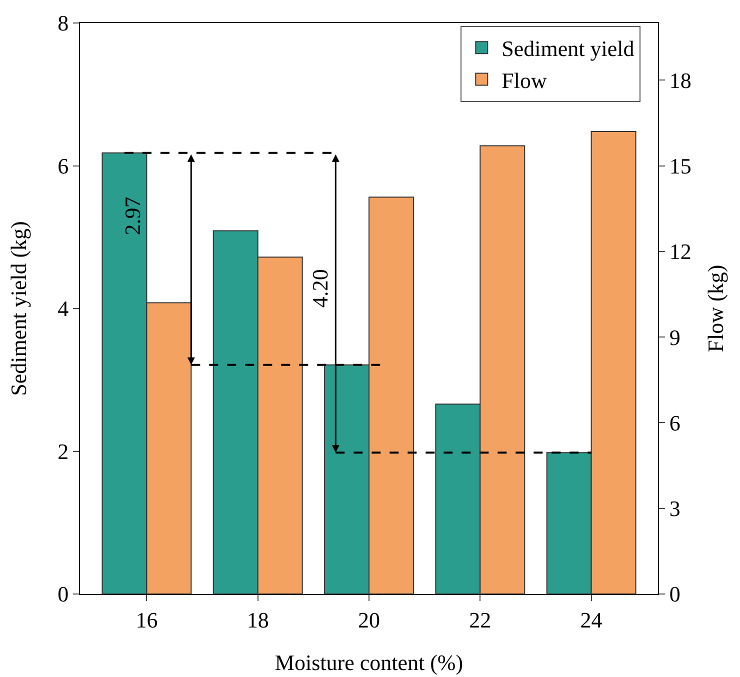 The height and width of the screenshot is (677, 740). What do you see at coordinates (63, 165) in the screenshot?
I see `y-tick-label: 6` at bounding box center [63, 165].